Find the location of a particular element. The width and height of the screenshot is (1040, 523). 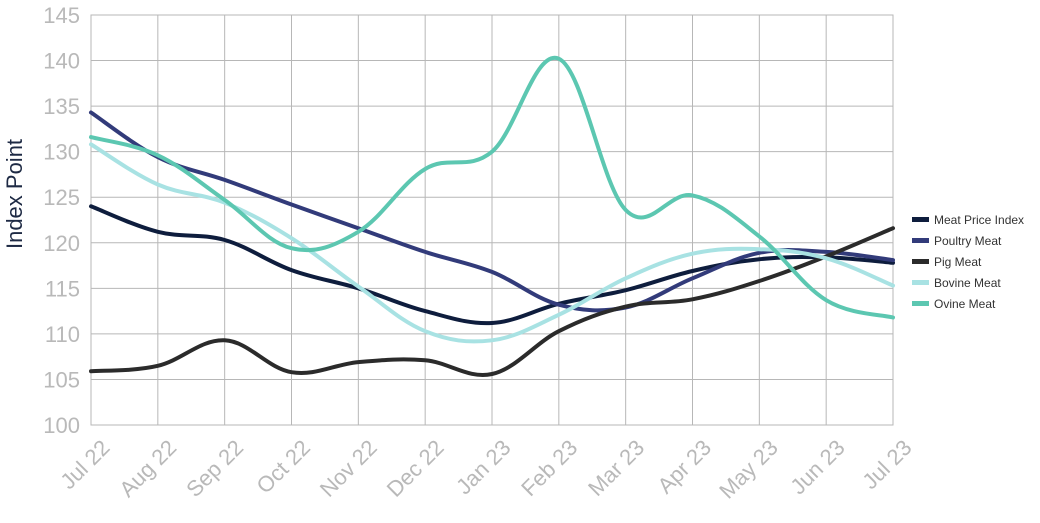

y-tick-label: 130 is located at coordinates (61, 152).